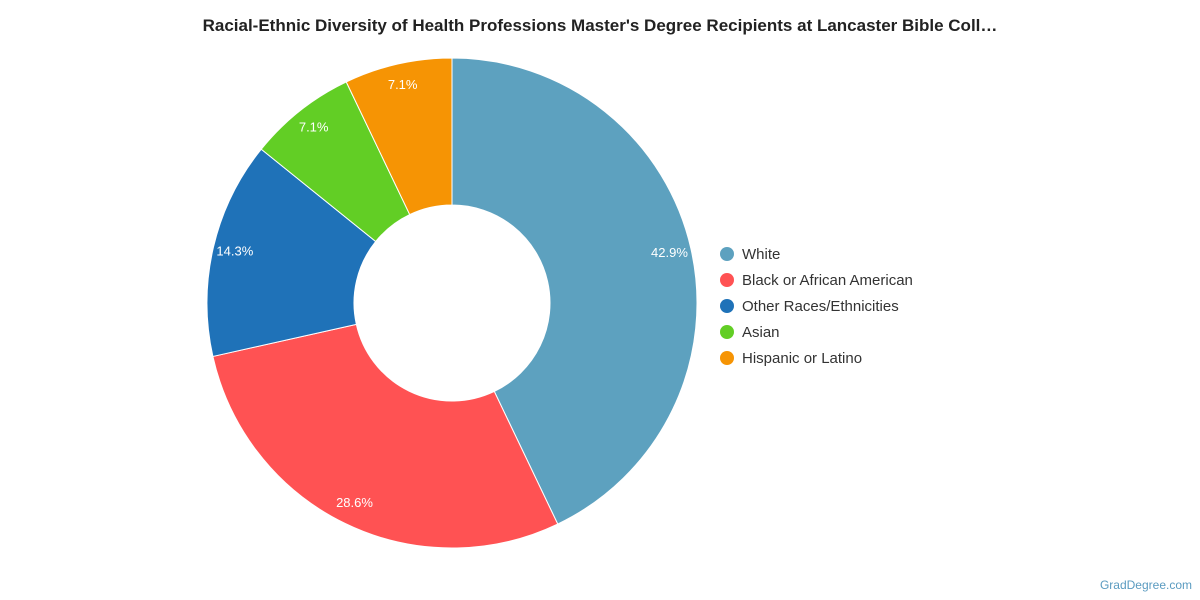  What do you see at coordinates (1145, 585) in the screenshot?
I see `site-credit: GradDegree.com` at bounding box center [1145, 585].